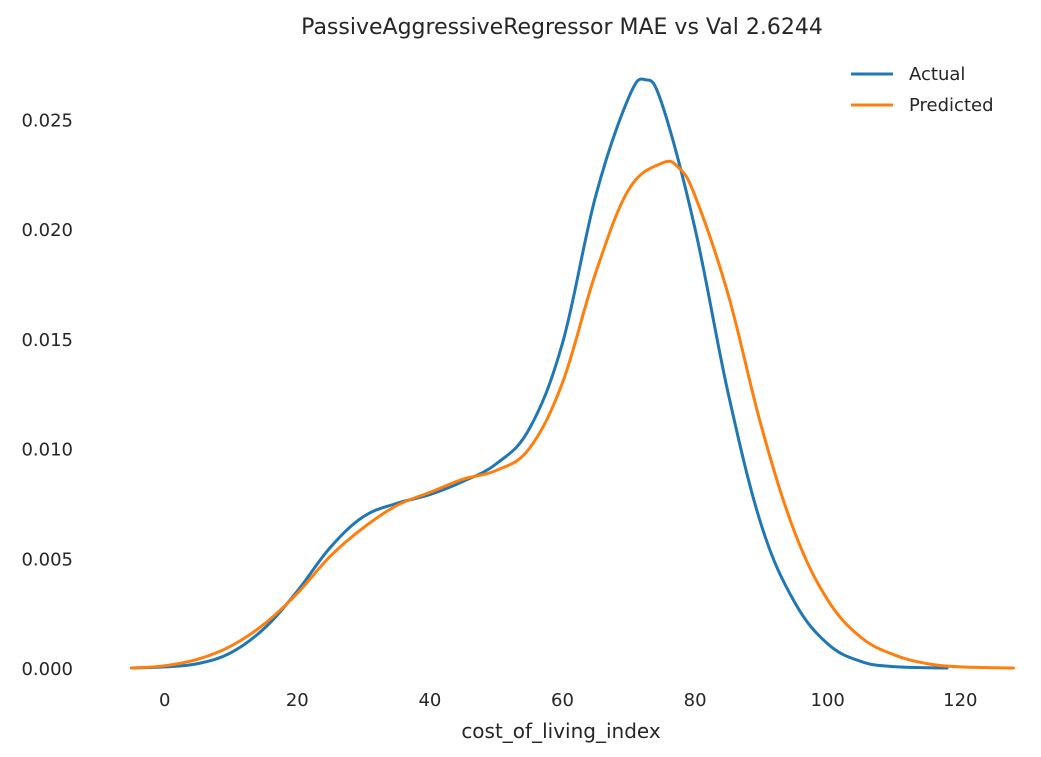 This screenshot has height=757, width=1041. I want to click on x-axis-ticks: 0 20 40 60 80 100 120, so click(568, 700).